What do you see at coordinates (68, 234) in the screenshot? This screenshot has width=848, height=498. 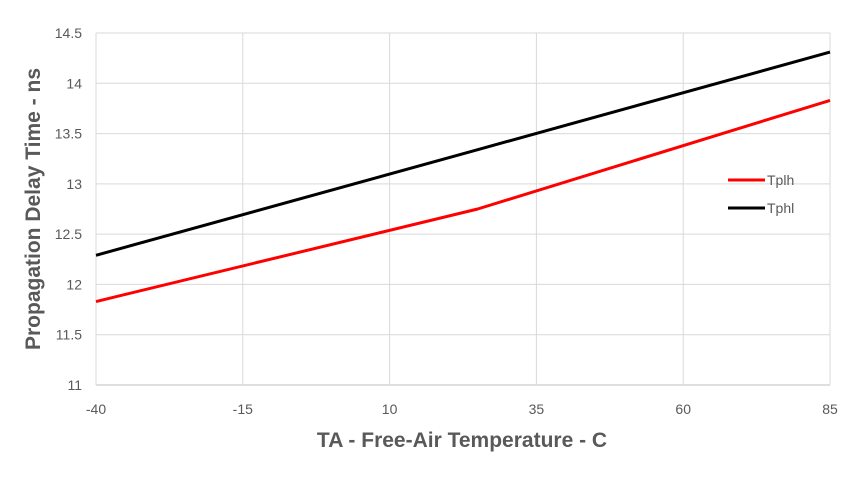 I see `y-tick-label: 12.5` at bounding box center [68, 234].